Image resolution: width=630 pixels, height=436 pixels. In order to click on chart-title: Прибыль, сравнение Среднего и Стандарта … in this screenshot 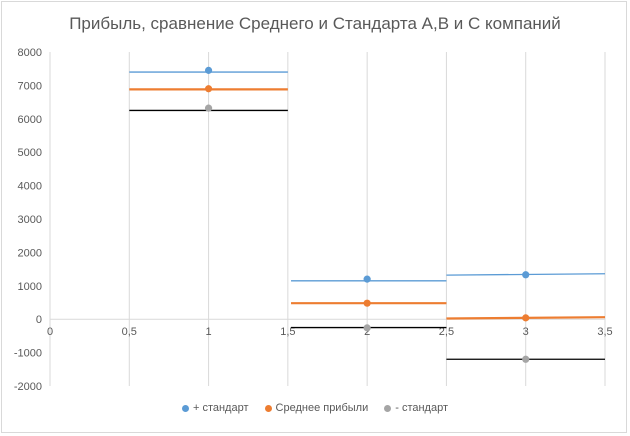, I will do `click(315, 23)`.